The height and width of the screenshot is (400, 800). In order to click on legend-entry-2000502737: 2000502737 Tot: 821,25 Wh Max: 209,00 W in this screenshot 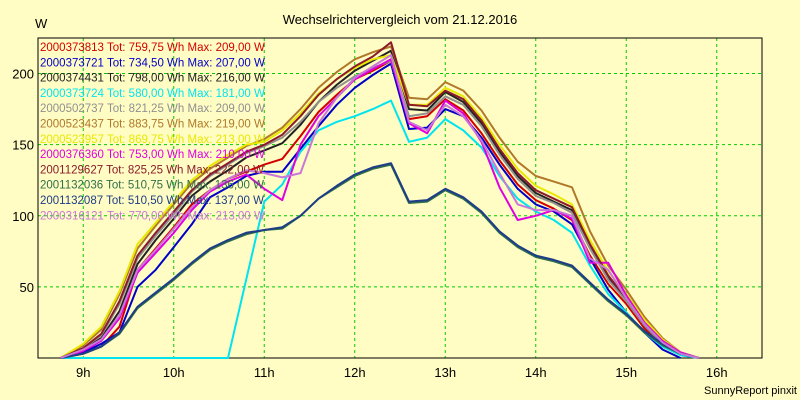, I will do `click(152, 109)`.